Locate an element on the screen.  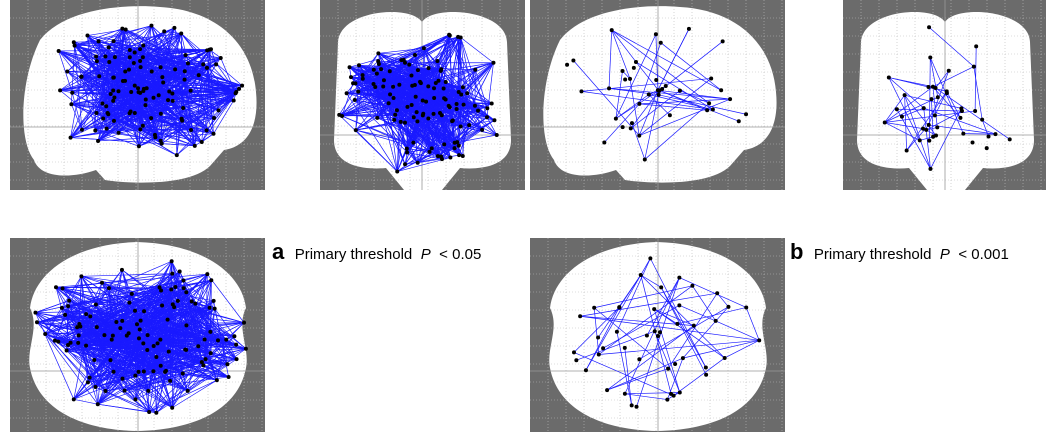
caption: a Primary threshold P < 0.05 is located at coordinates (376, 251).